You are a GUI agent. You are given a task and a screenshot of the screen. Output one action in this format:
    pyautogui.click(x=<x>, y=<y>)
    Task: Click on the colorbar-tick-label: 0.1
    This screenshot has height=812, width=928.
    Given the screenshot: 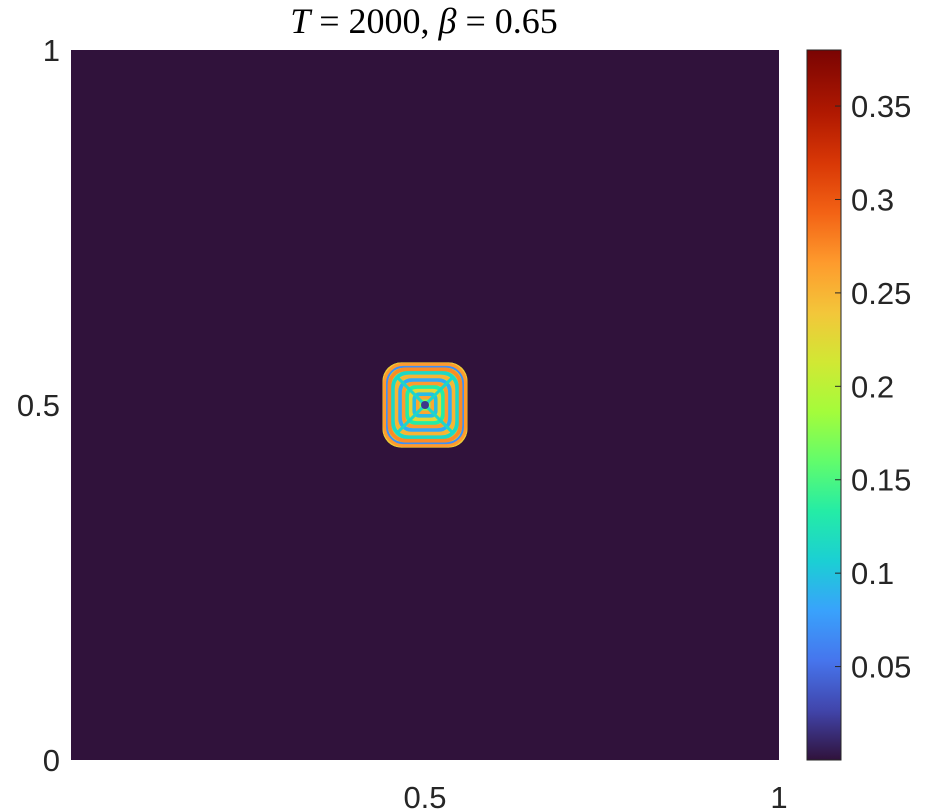 What is the action you would take?
    pyautogui.click(x=872, y=573)
    